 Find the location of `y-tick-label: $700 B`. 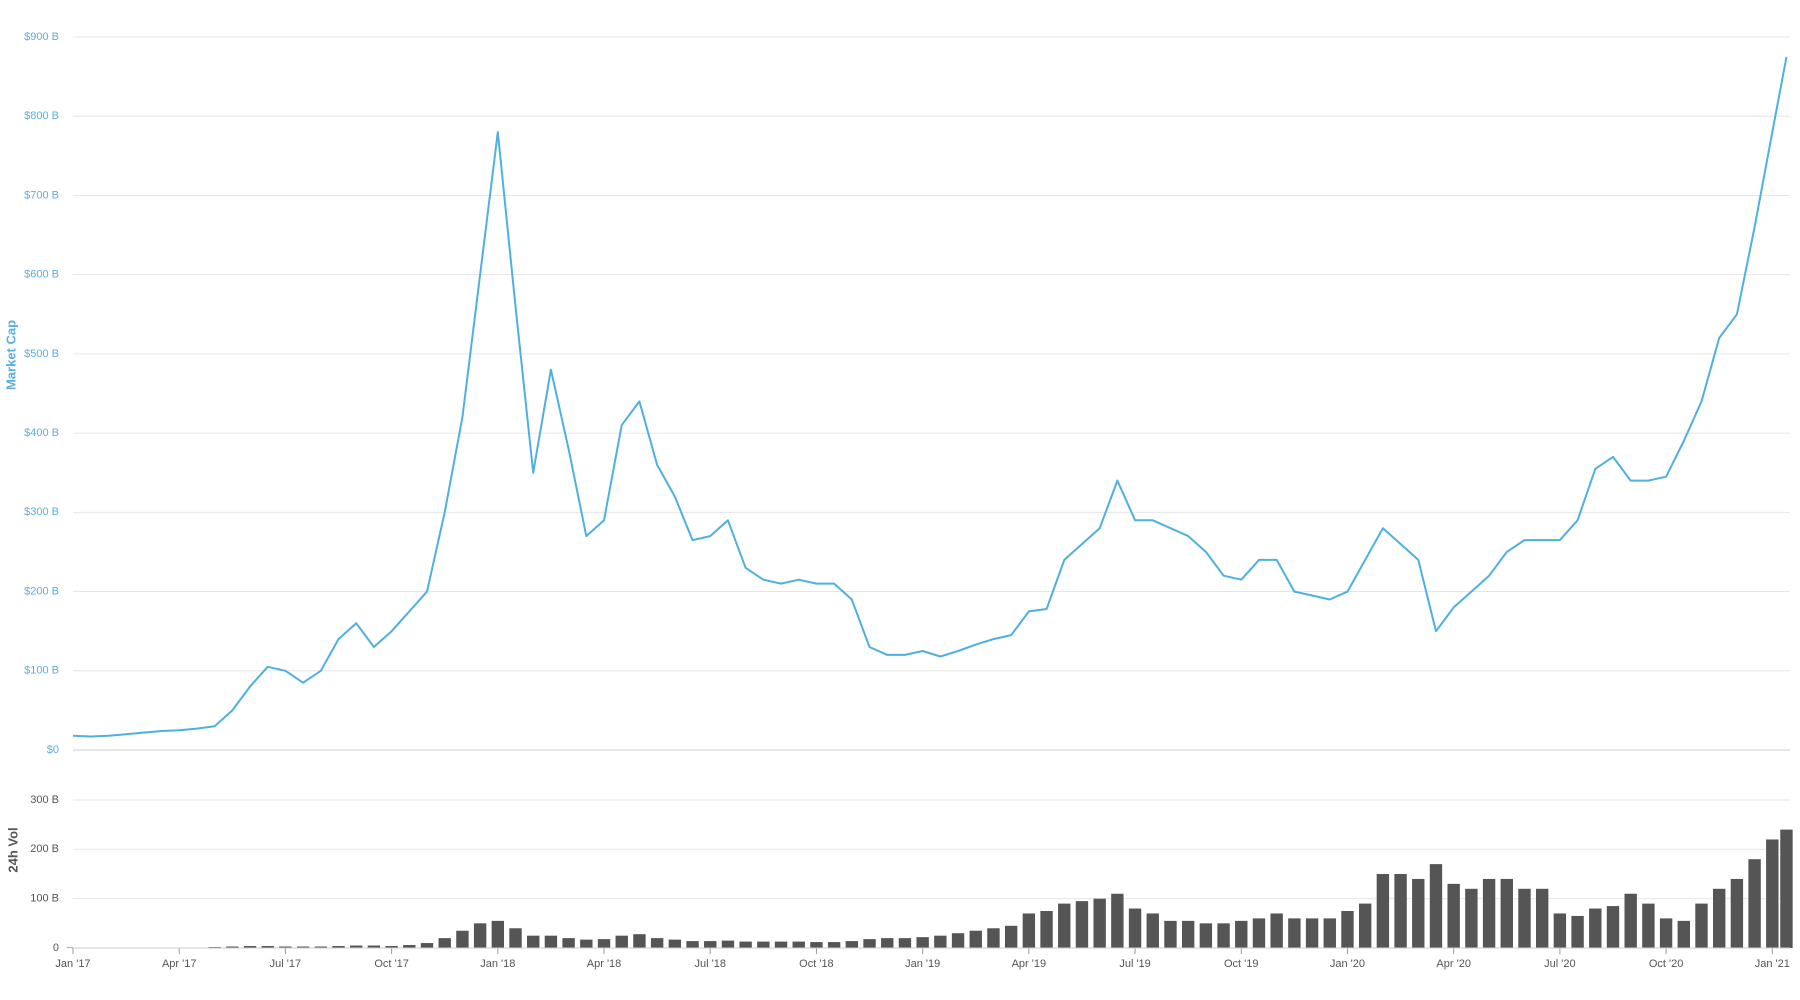

y-tick-label: $700 B is located at coordinates (41, 195).